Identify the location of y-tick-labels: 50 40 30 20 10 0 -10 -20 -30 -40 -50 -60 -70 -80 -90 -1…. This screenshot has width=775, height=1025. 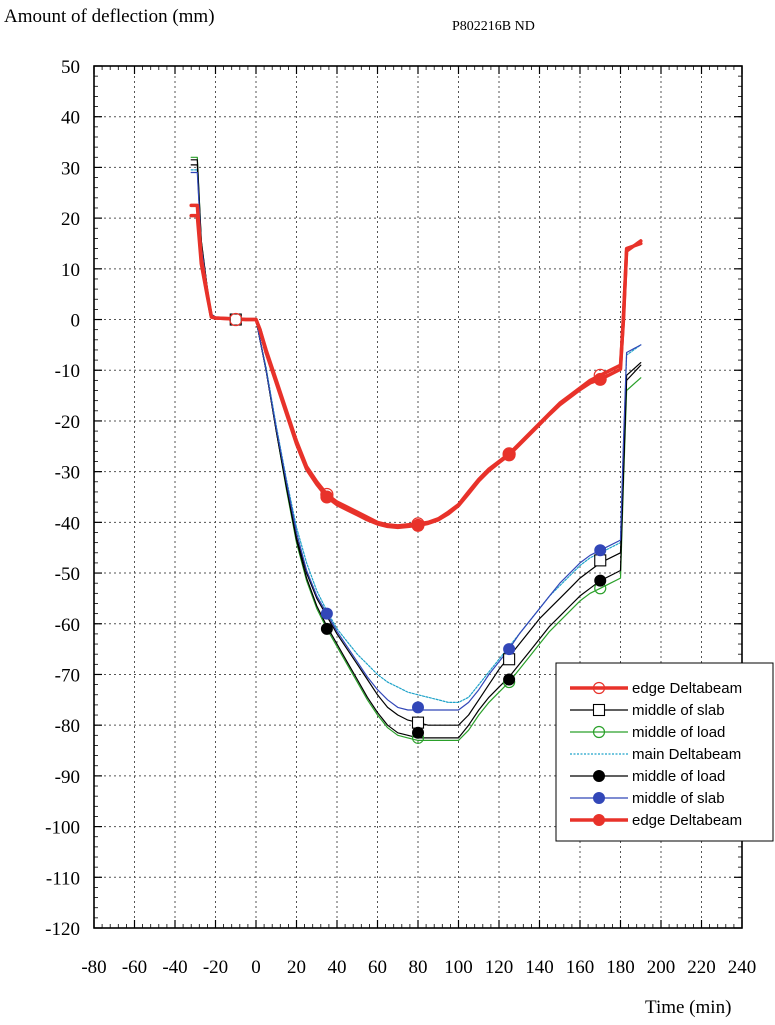
(62, 498).